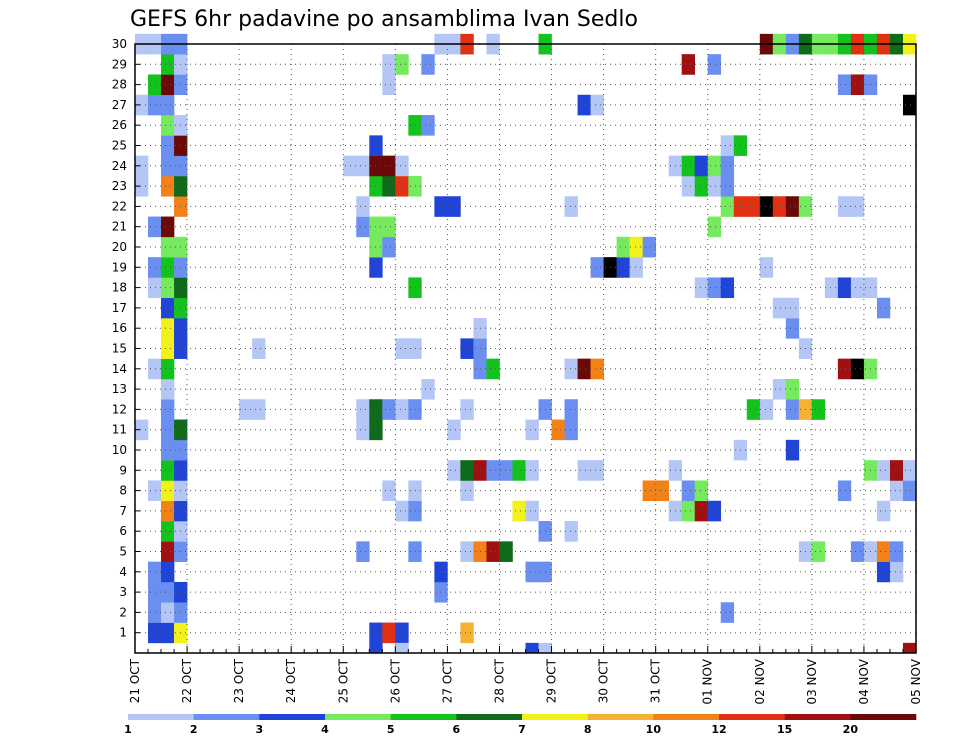  What do you see at coordinates (260, 729) in the screenshot?
I see `colorbar-label: 3` at bounding box center [260, 729].